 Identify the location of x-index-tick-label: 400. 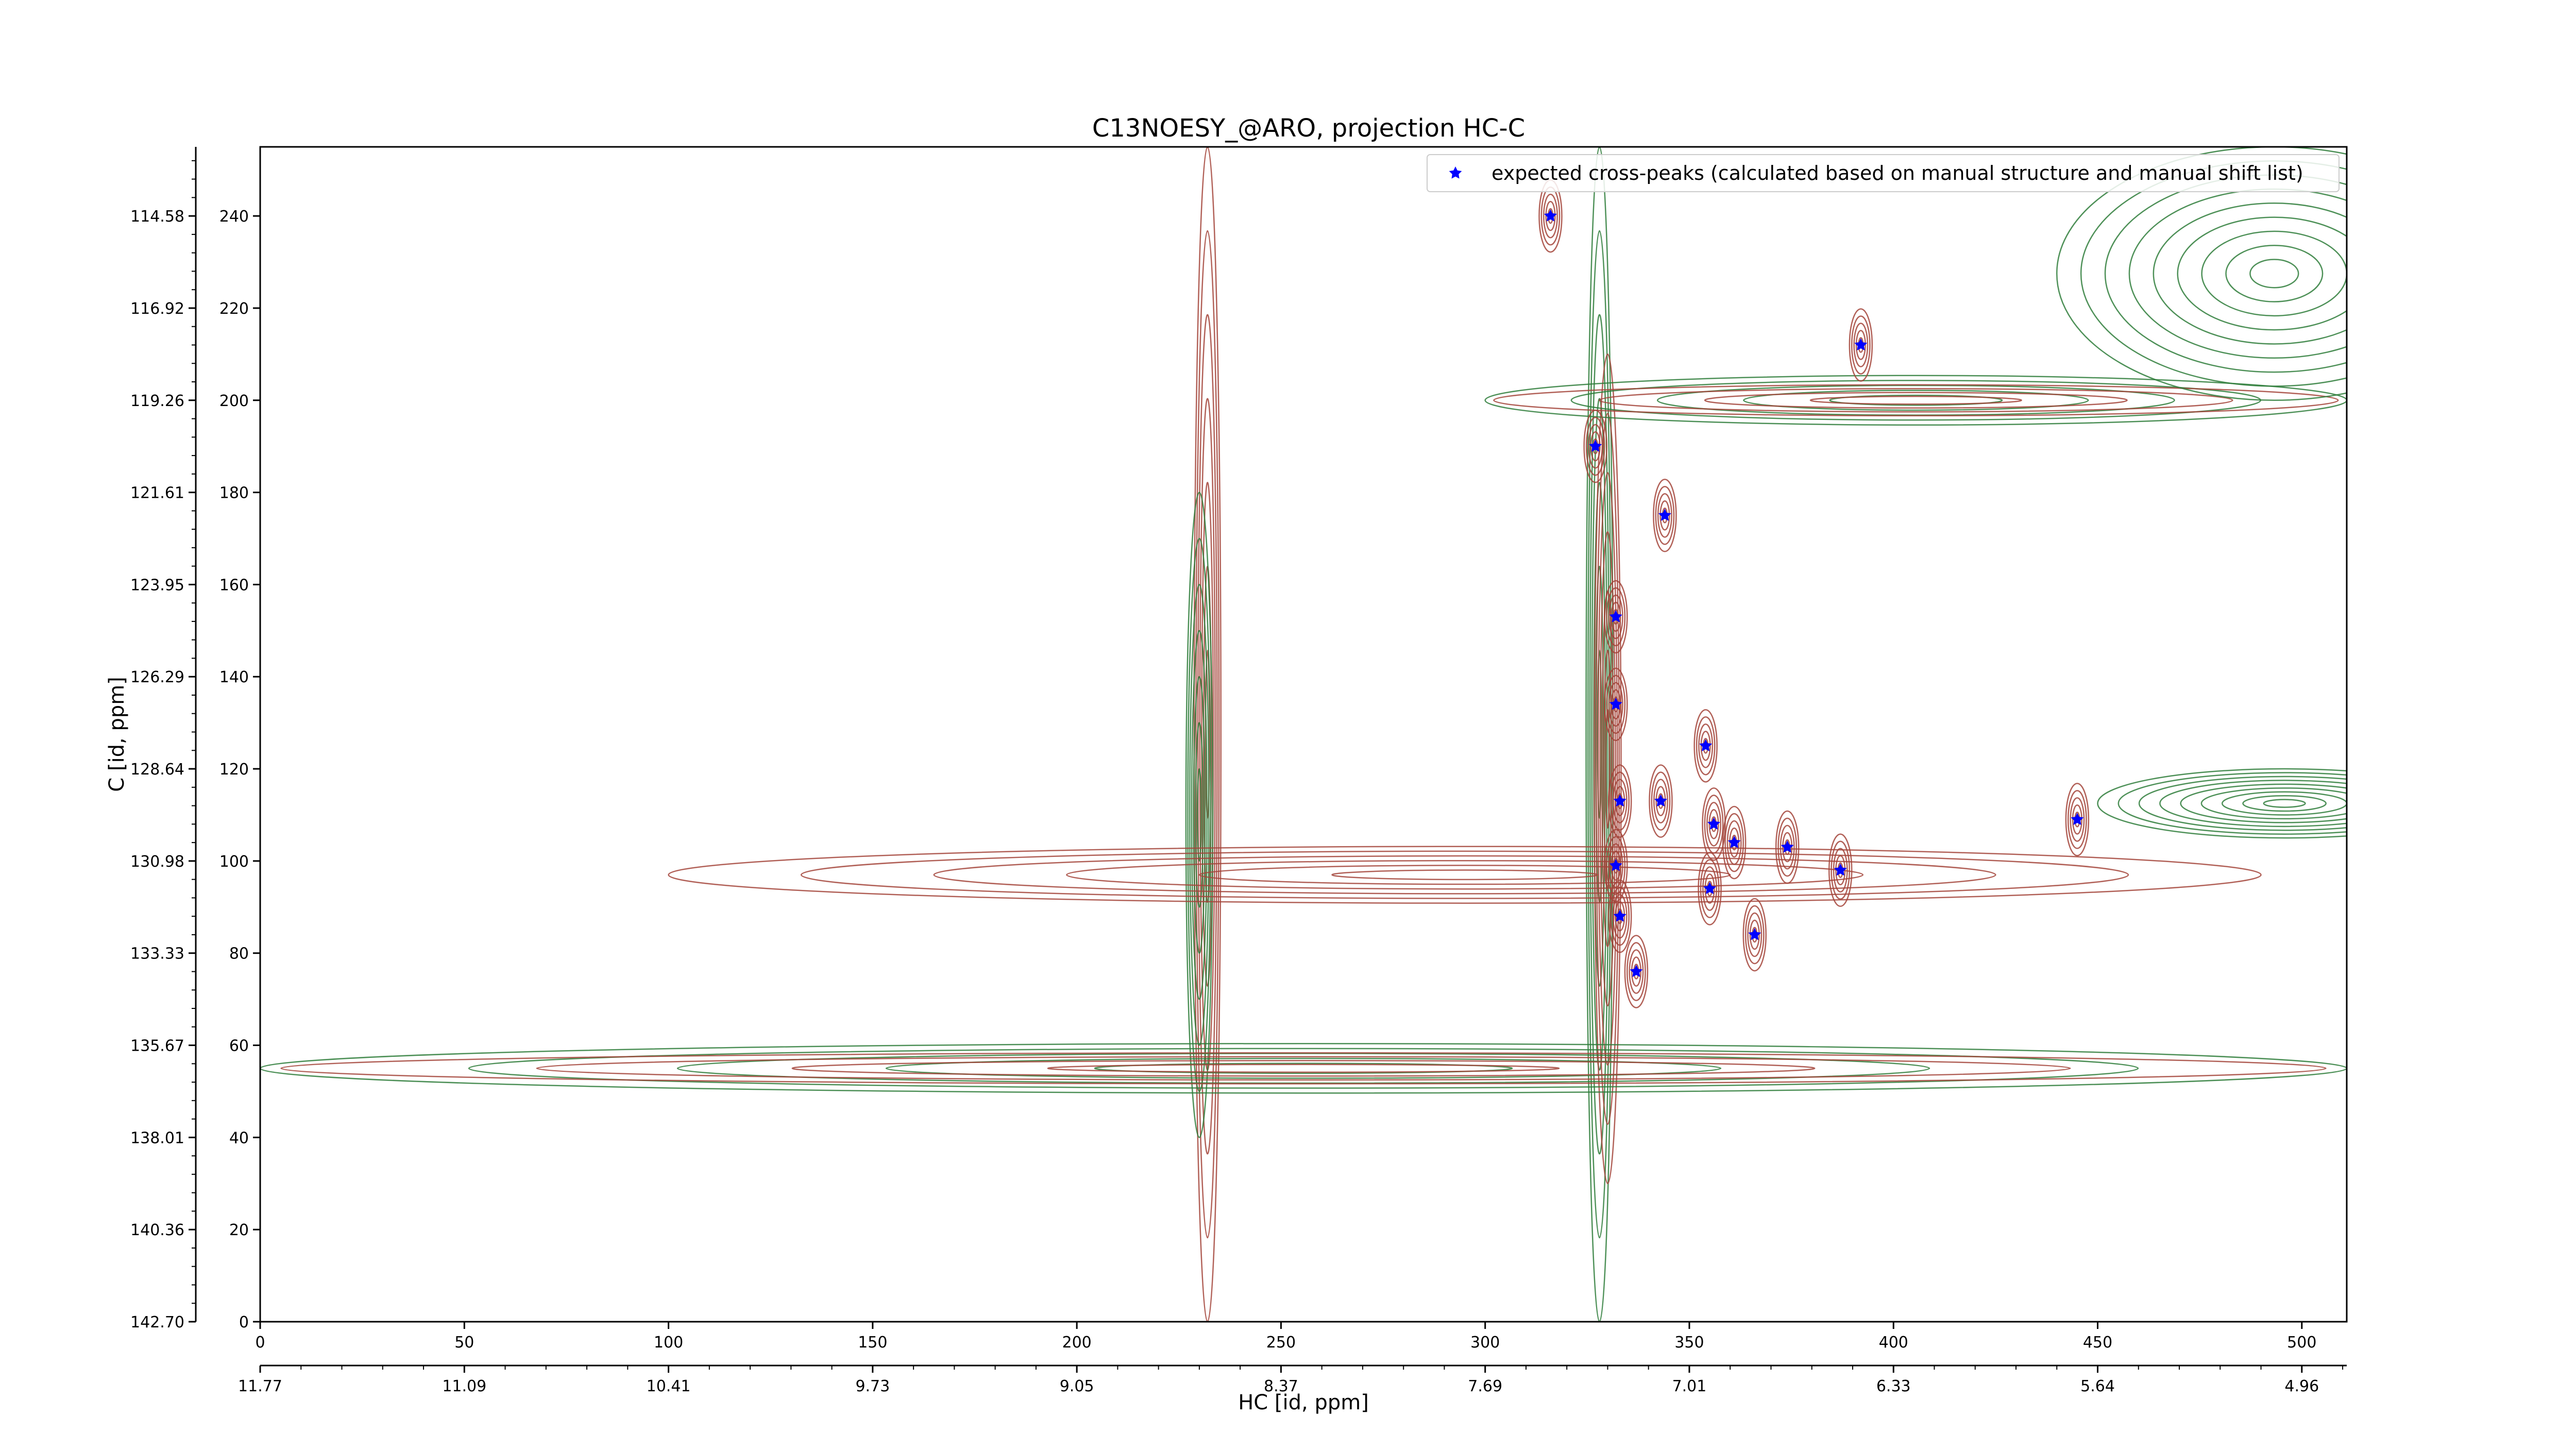
(1893, 1343).